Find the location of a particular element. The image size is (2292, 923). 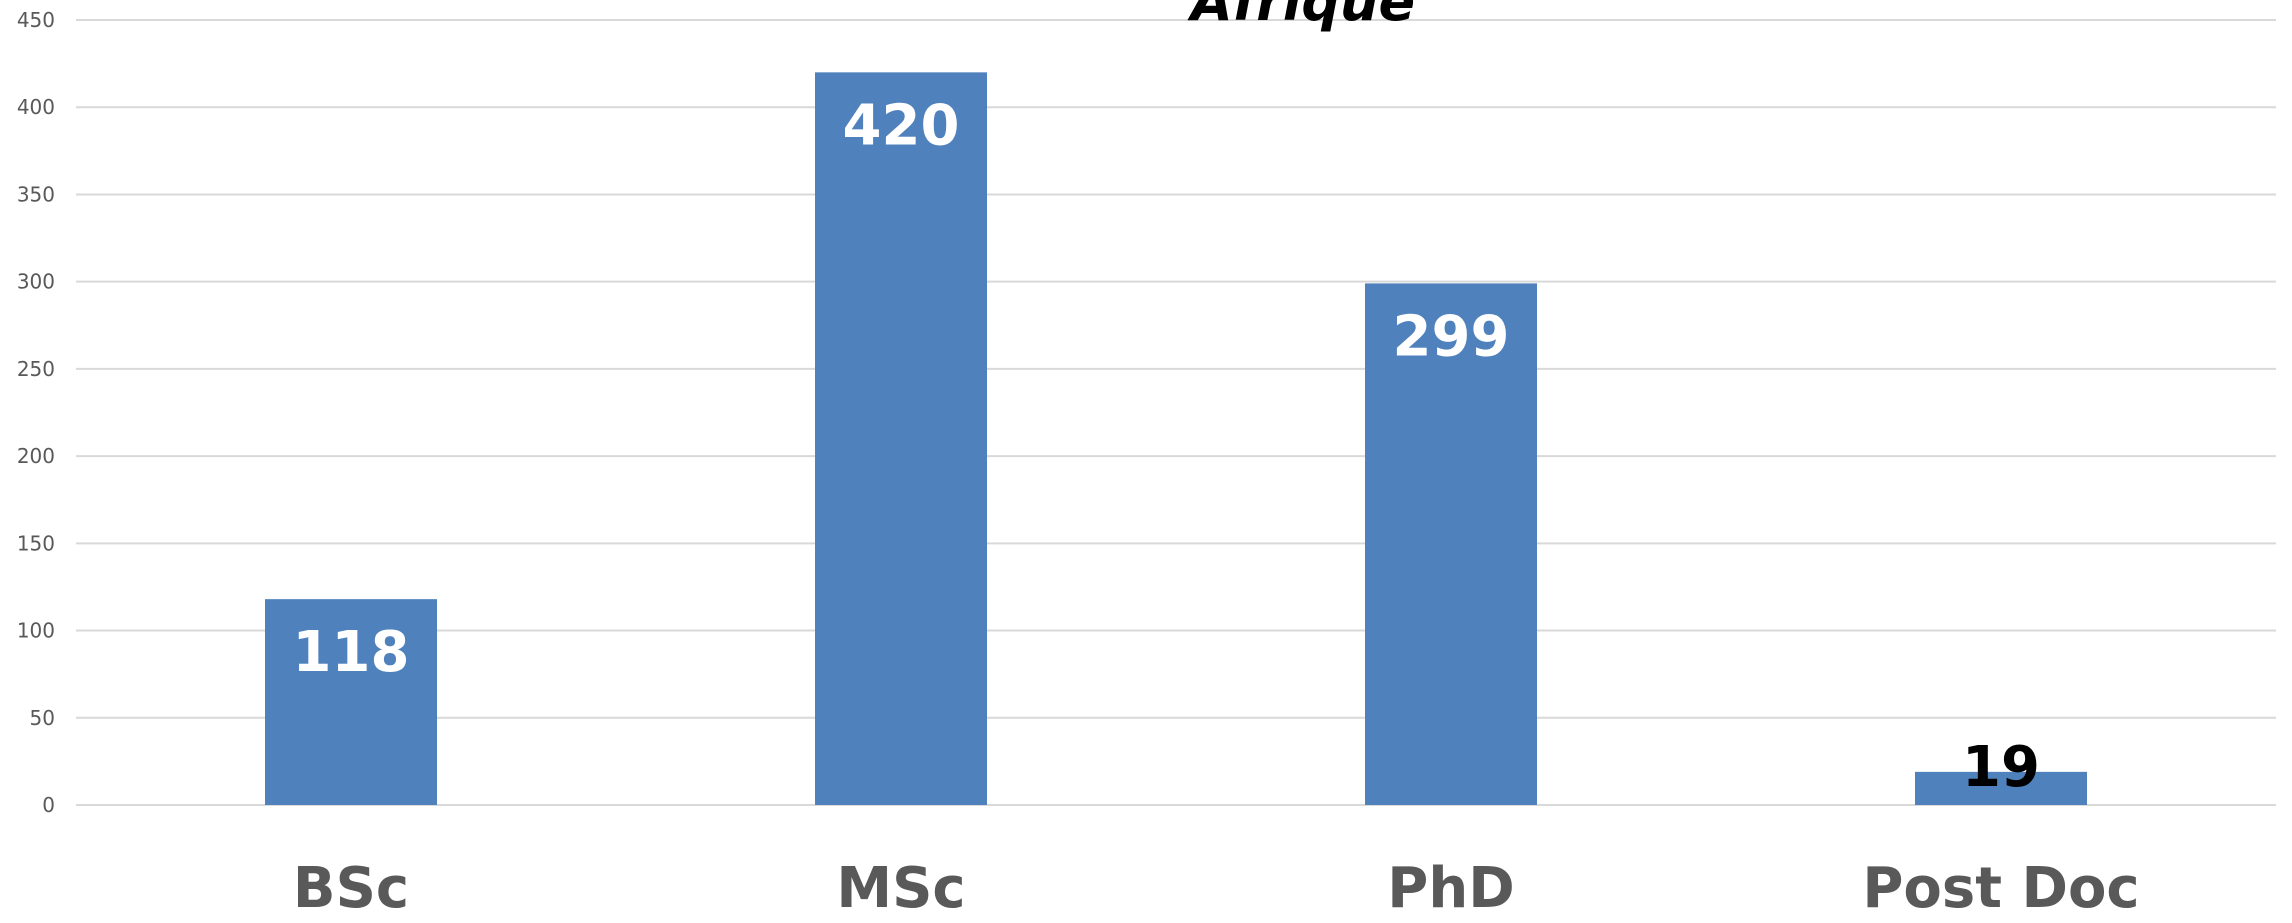

y-tick-label: 0 is located at coordinates (48, 805).